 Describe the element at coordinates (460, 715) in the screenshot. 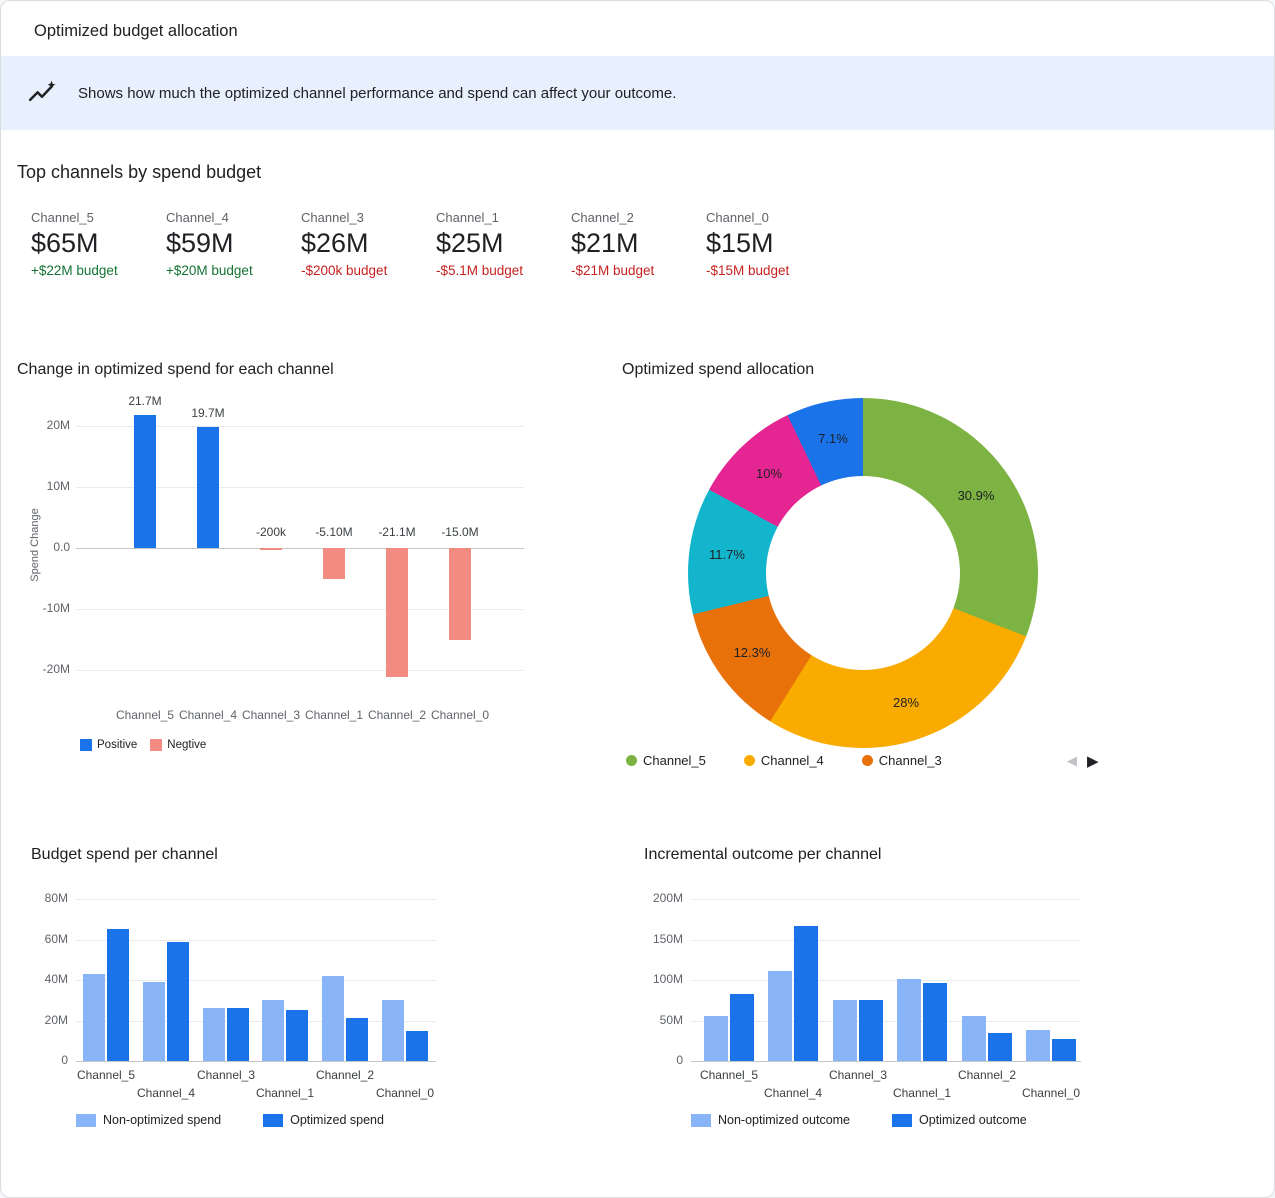

I see `x-tick-label: Channel_0` at that location.